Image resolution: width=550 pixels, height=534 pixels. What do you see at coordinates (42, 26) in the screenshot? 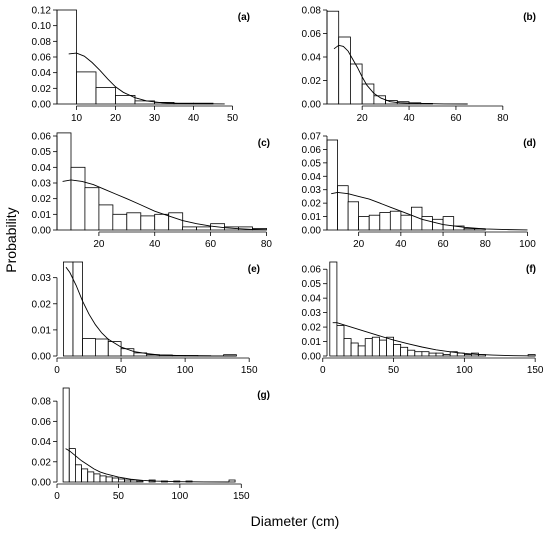
I see `y-tick-label: 0.10` at bounding box center [42, 26].